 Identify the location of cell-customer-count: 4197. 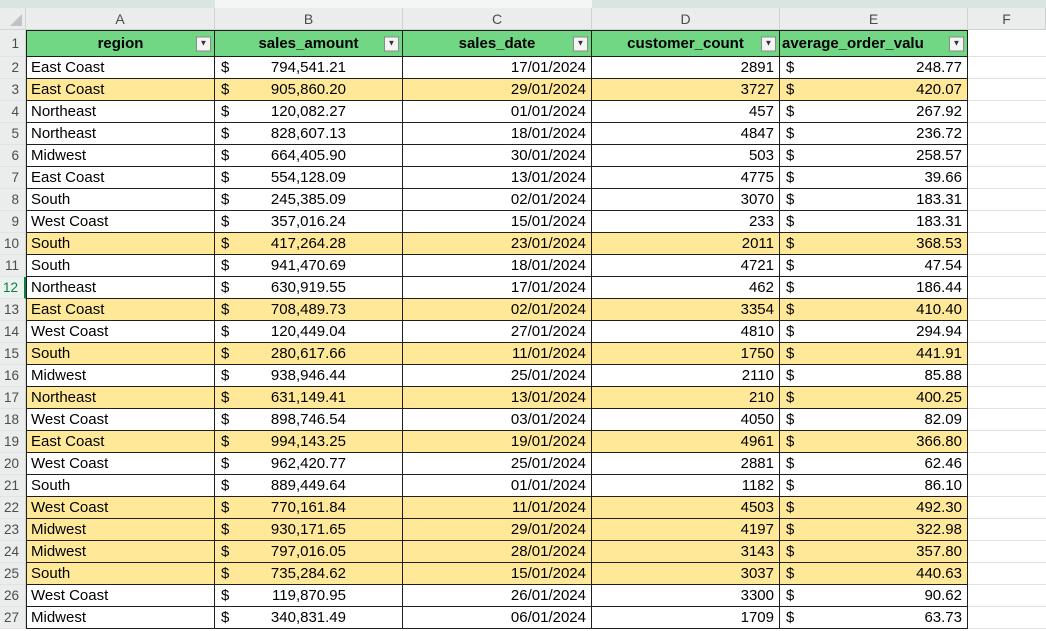
(686, 530).